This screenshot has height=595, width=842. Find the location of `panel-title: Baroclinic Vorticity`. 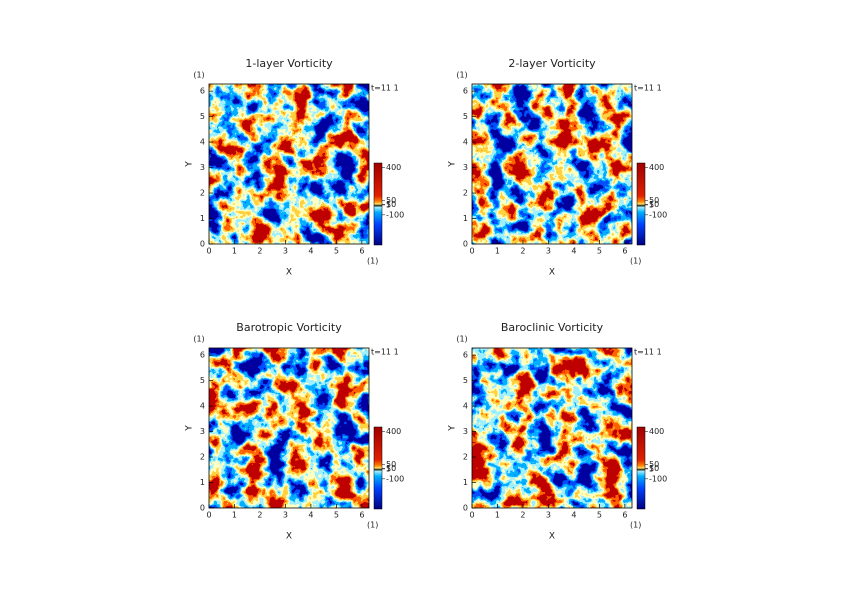

panel-title: Baroclinic Vorticity is located at coordinates (552, 327).